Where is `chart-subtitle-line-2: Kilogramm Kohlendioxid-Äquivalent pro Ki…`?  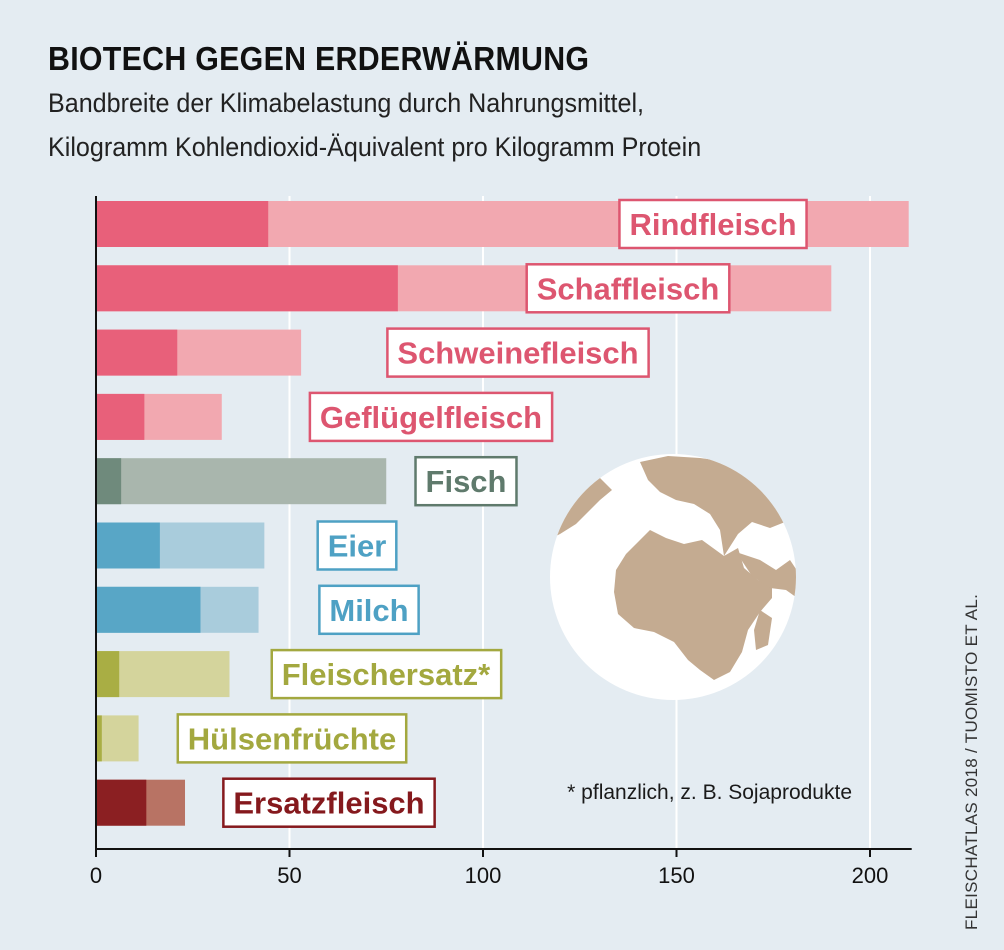
chart-subtitle-line-2: Kilogramm Kohlendioxid-Äquivalent pro Ki… is located at coordinates (375, 147).